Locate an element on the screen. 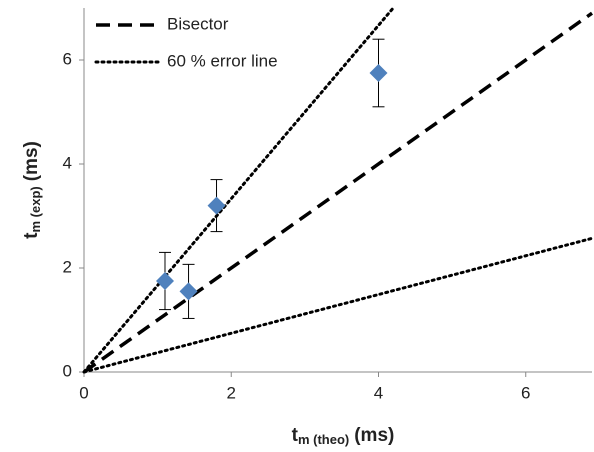 The width and height of the screenshot is (594, 452). y-axis-label-sub: m (exp) is located at coordinates (35, 209).